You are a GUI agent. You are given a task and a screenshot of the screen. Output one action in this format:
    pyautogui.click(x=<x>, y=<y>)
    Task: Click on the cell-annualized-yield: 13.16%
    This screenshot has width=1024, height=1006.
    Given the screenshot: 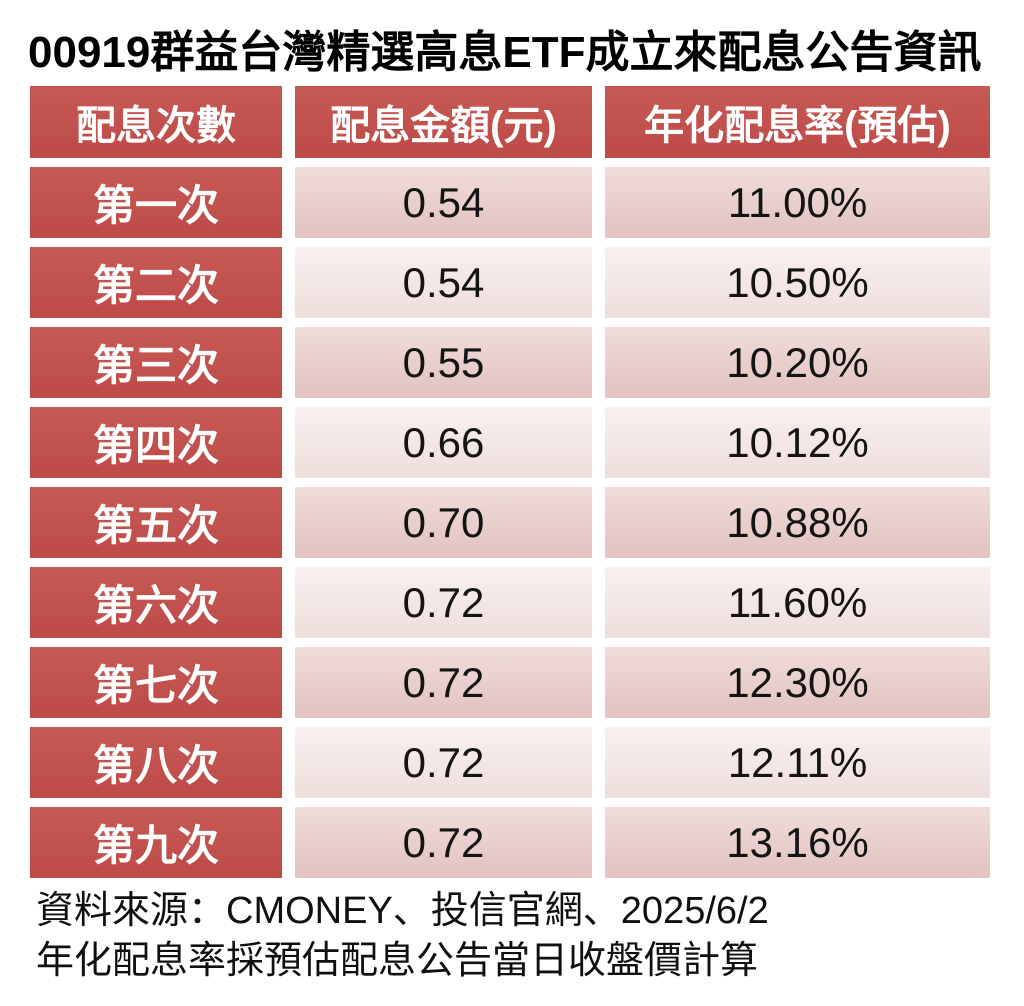 What is the action you would take?
    pyautogui.click(x=797, y=842)
    